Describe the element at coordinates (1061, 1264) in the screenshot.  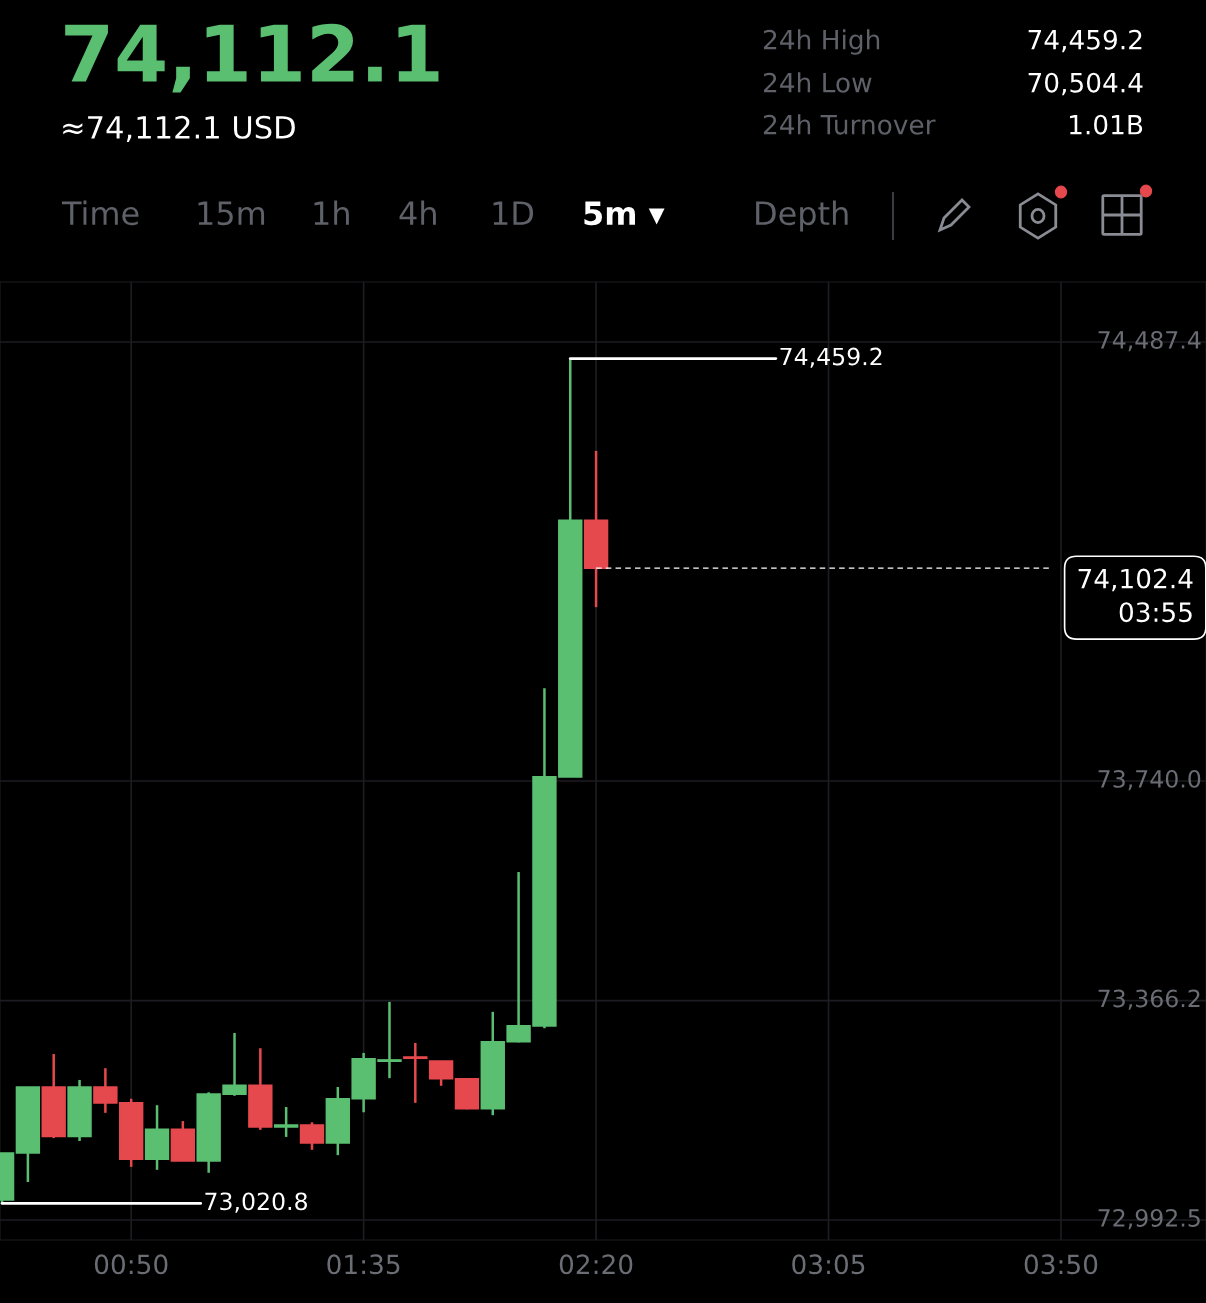
I see `x-tick-label: 03:50` at that location.